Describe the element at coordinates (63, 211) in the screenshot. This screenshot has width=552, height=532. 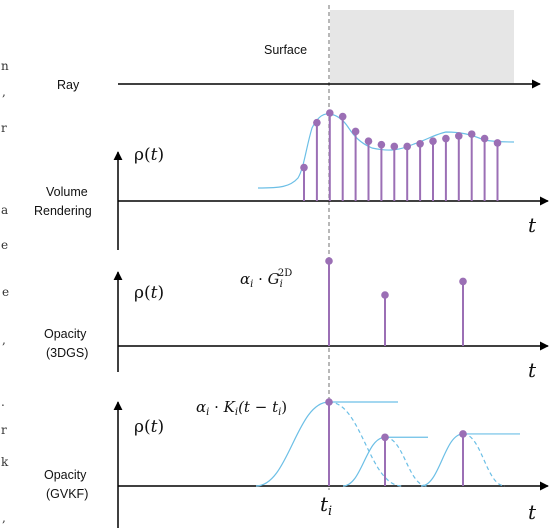
I see `volume-label-line2: Rendering` at that location.